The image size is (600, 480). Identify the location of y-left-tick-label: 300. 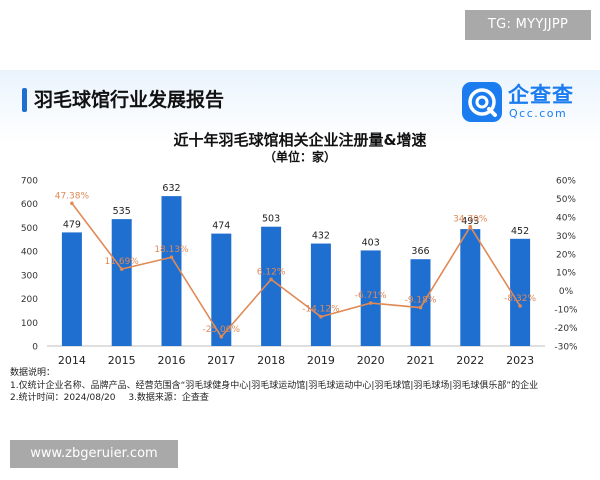
(29, 276).